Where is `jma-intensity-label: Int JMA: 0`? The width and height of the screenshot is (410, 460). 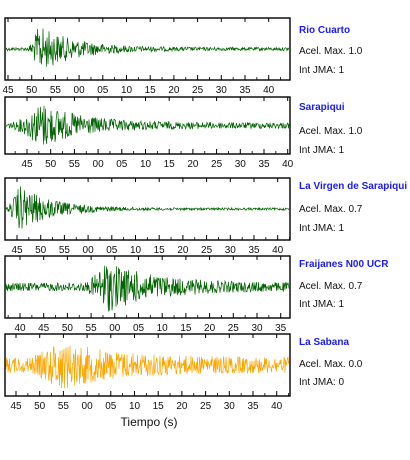 jma-intensity-label: Int JMA: 0 is located at coordinates (322, 382).